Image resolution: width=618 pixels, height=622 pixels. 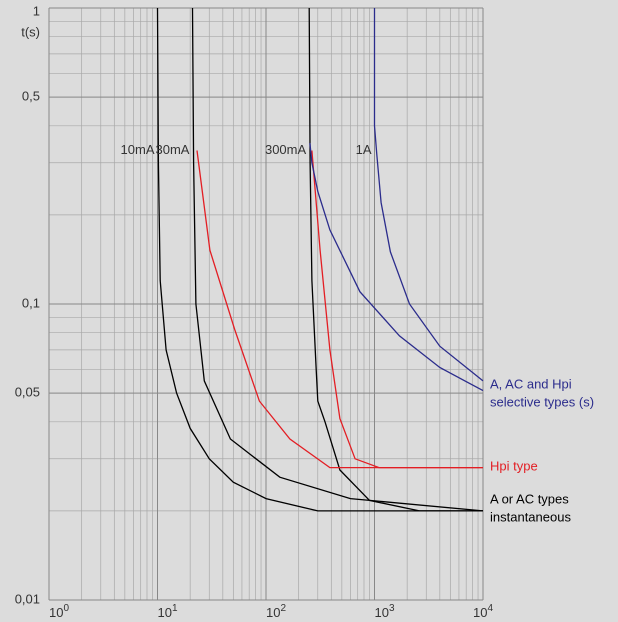 I want to click on x-tick-exponent: 0, so click(x=66, y=608).